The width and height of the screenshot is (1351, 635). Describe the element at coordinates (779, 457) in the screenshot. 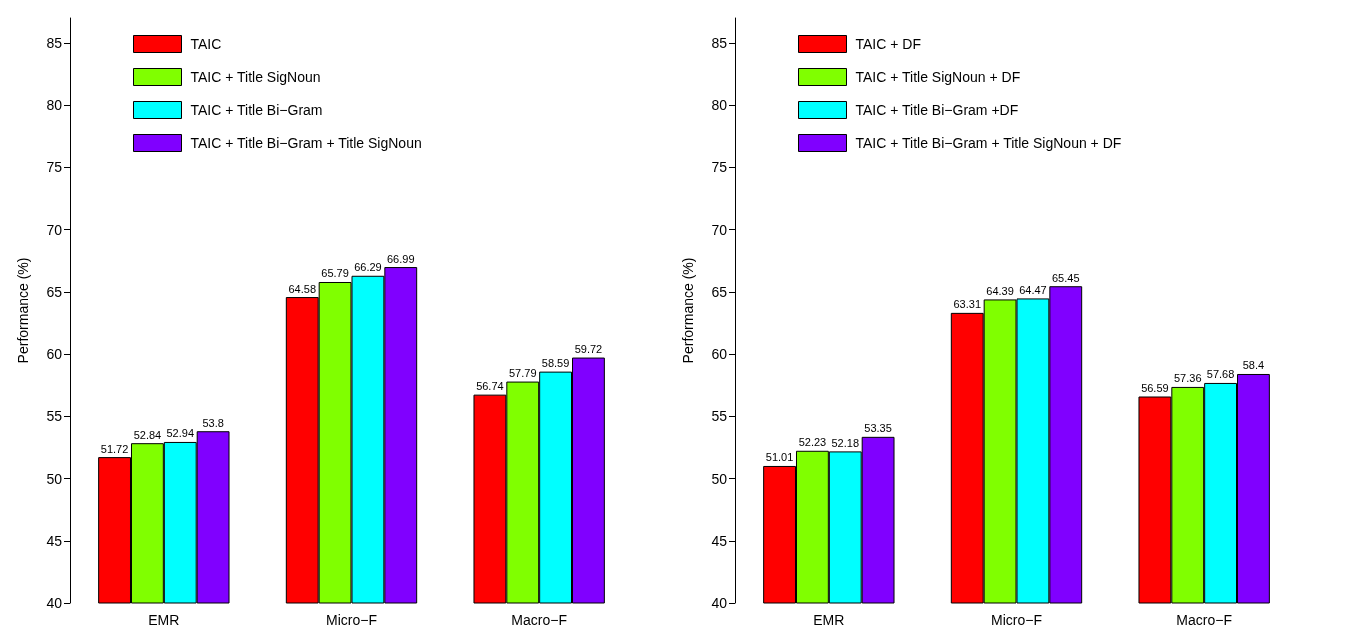

I see `data-label: 51.01` at that location.